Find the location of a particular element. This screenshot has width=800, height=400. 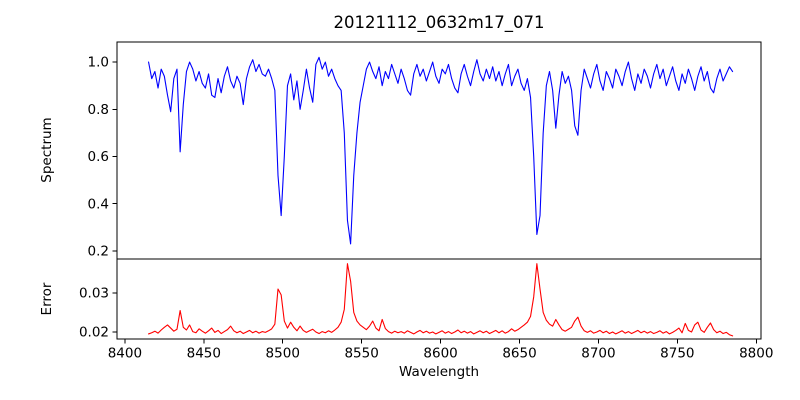

x-tick-label: 8600 is located at coordinates (440, 354).